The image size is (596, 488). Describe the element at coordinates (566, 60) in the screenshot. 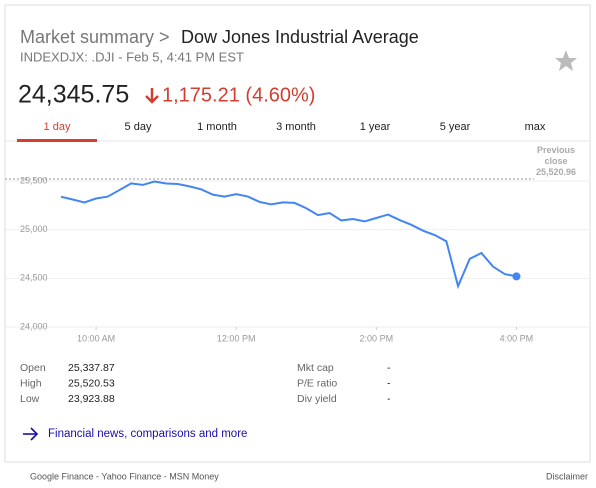

I see `star-icon` at that location.